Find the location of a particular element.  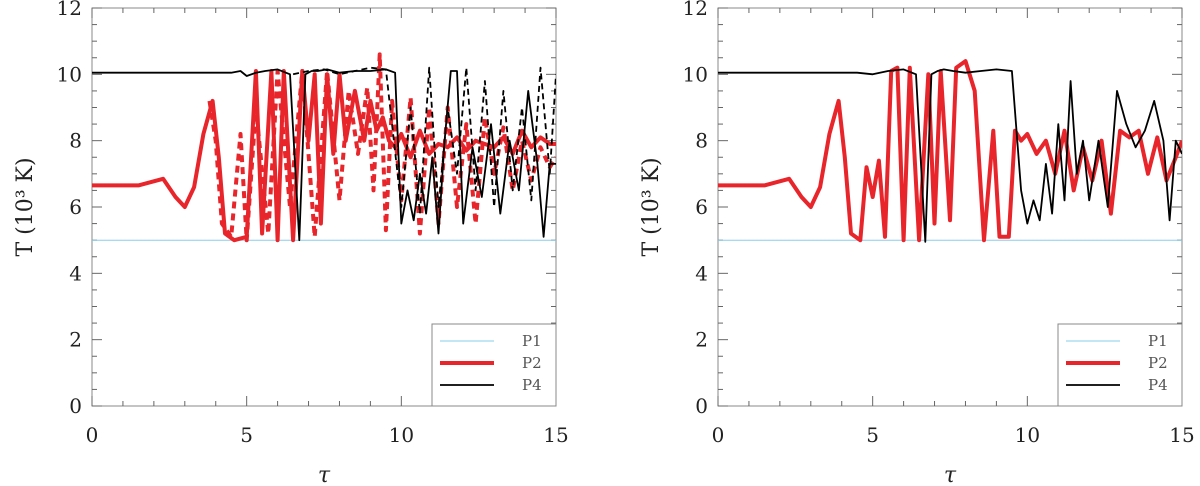

series-group is located at coordinates (950, 151).